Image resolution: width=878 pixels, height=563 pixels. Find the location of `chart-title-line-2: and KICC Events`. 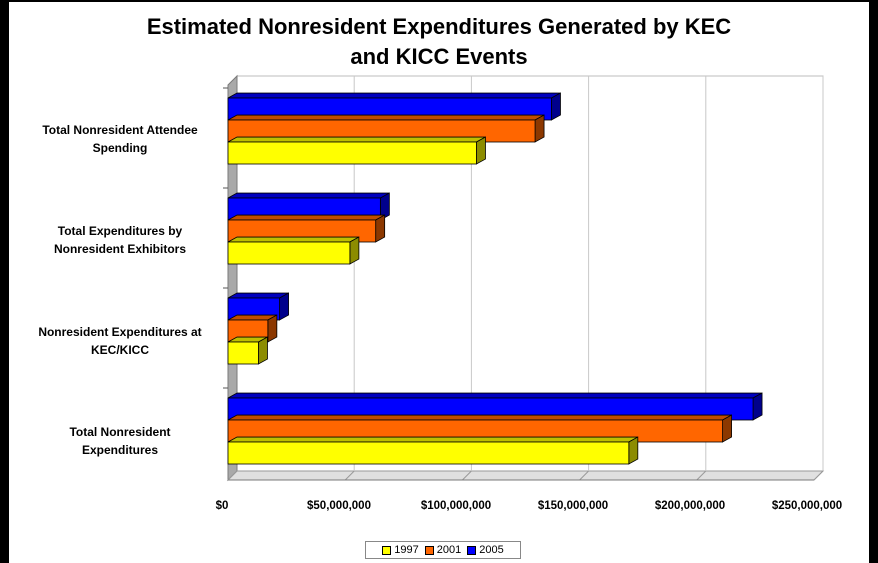

chart-title-line-2: and KICC Events is located at coordinates (439, 56).